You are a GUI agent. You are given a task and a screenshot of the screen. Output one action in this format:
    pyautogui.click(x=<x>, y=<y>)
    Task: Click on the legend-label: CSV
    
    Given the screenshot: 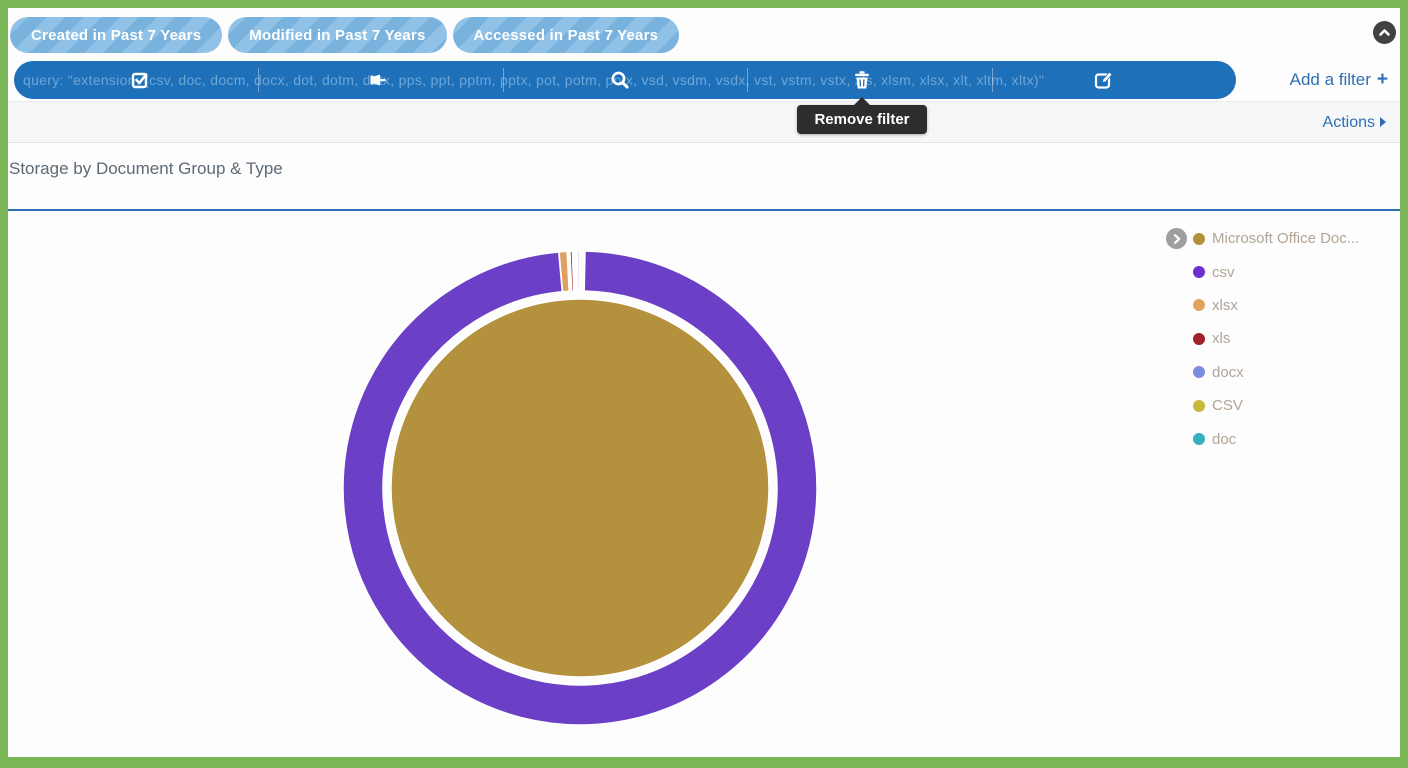 What is the action you would take?
    pyautogui.click(x=1227, y=406)
    